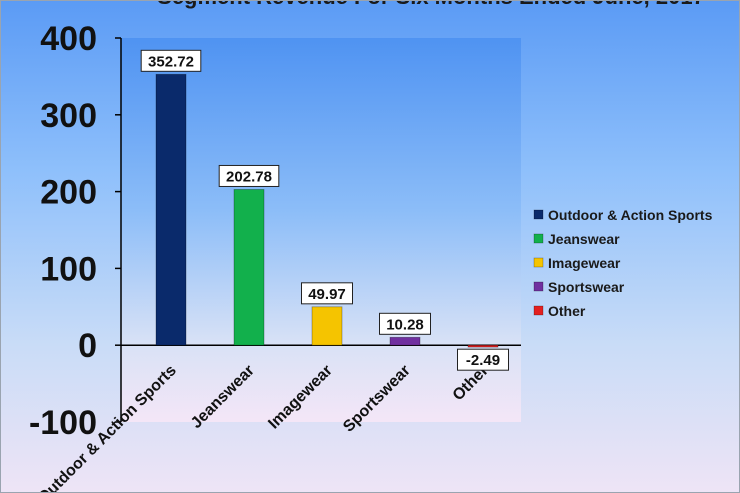 This screenshot has width=740, height=493. I want to click on y-tick-label: 300, so click(68, 116).